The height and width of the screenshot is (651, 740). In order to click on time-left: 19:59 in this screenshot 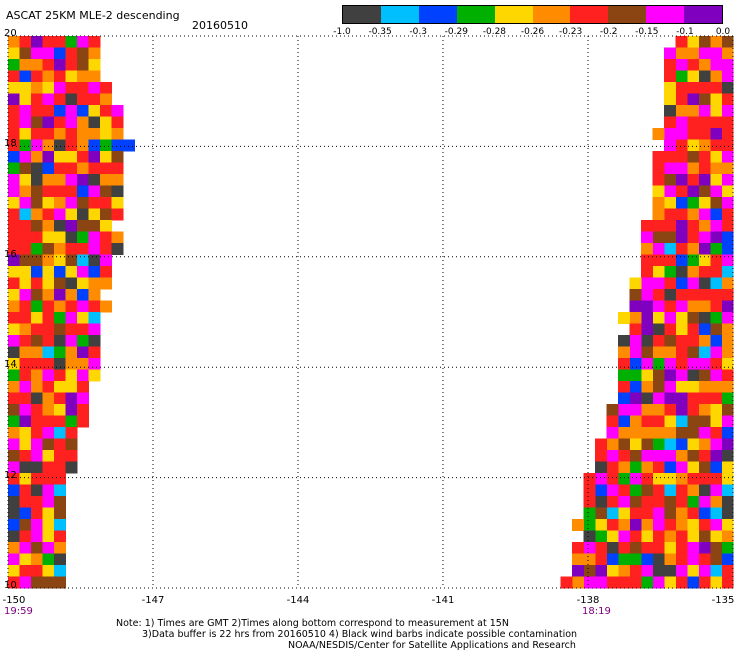, I will do `click(18, 611)`.